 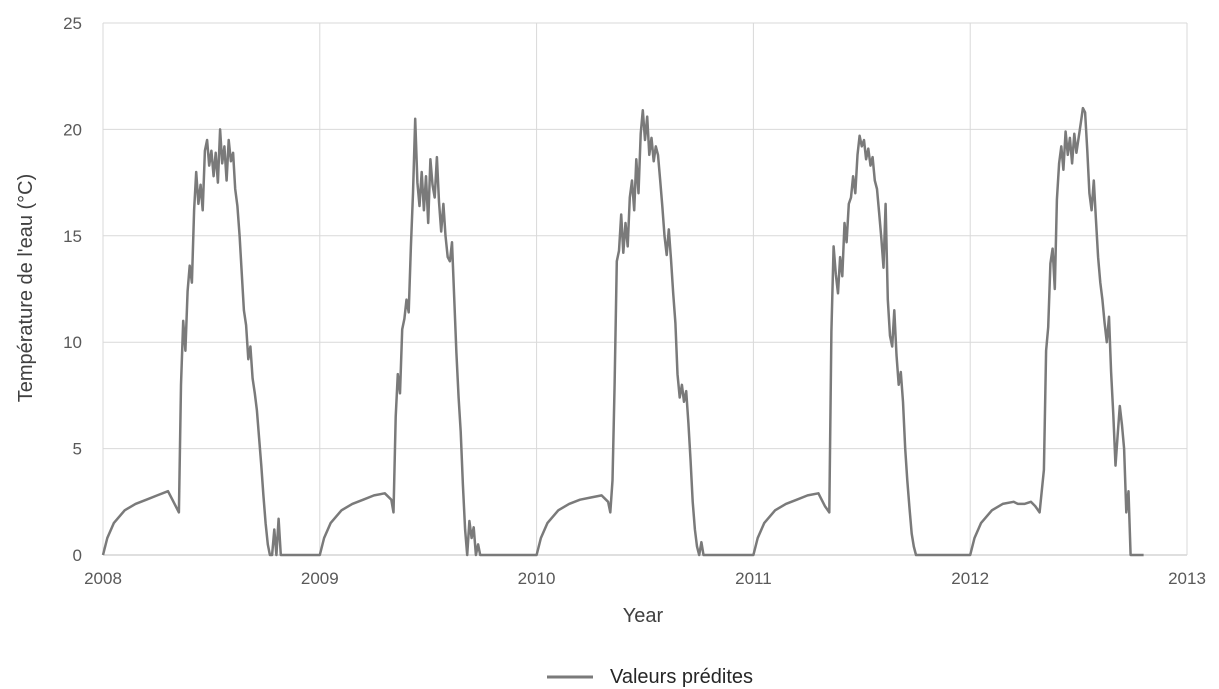 What do you see at coordinates (681, 677) in the screenshot?
I see `legend-label: Valeurs prédites` at bounding box center [681, 677].